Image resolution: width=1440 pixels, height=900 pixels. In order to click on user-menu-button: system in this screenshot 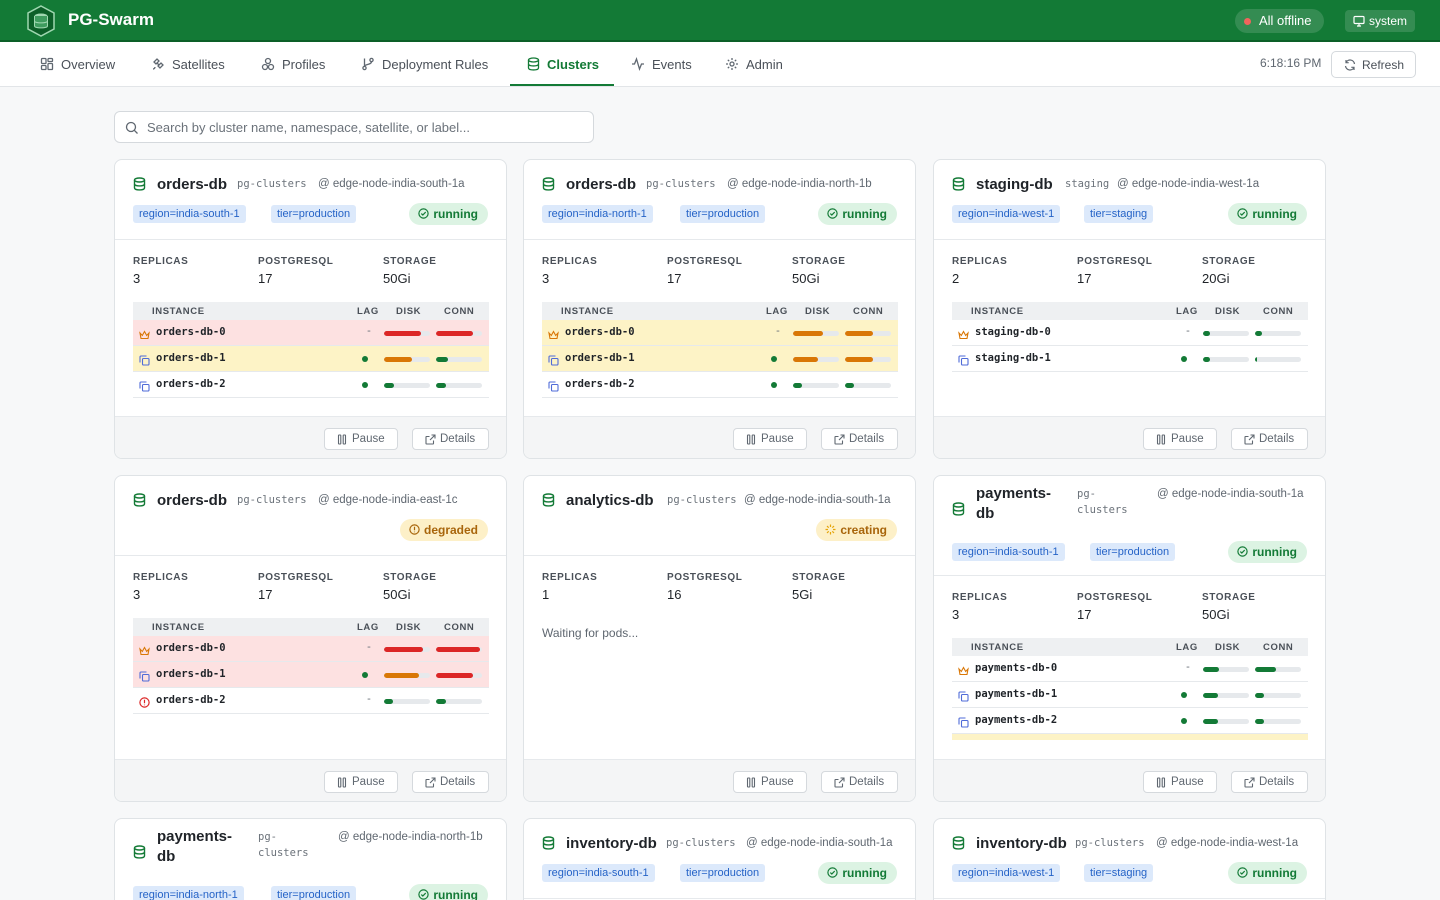, I will do `click(1380, 21)`.